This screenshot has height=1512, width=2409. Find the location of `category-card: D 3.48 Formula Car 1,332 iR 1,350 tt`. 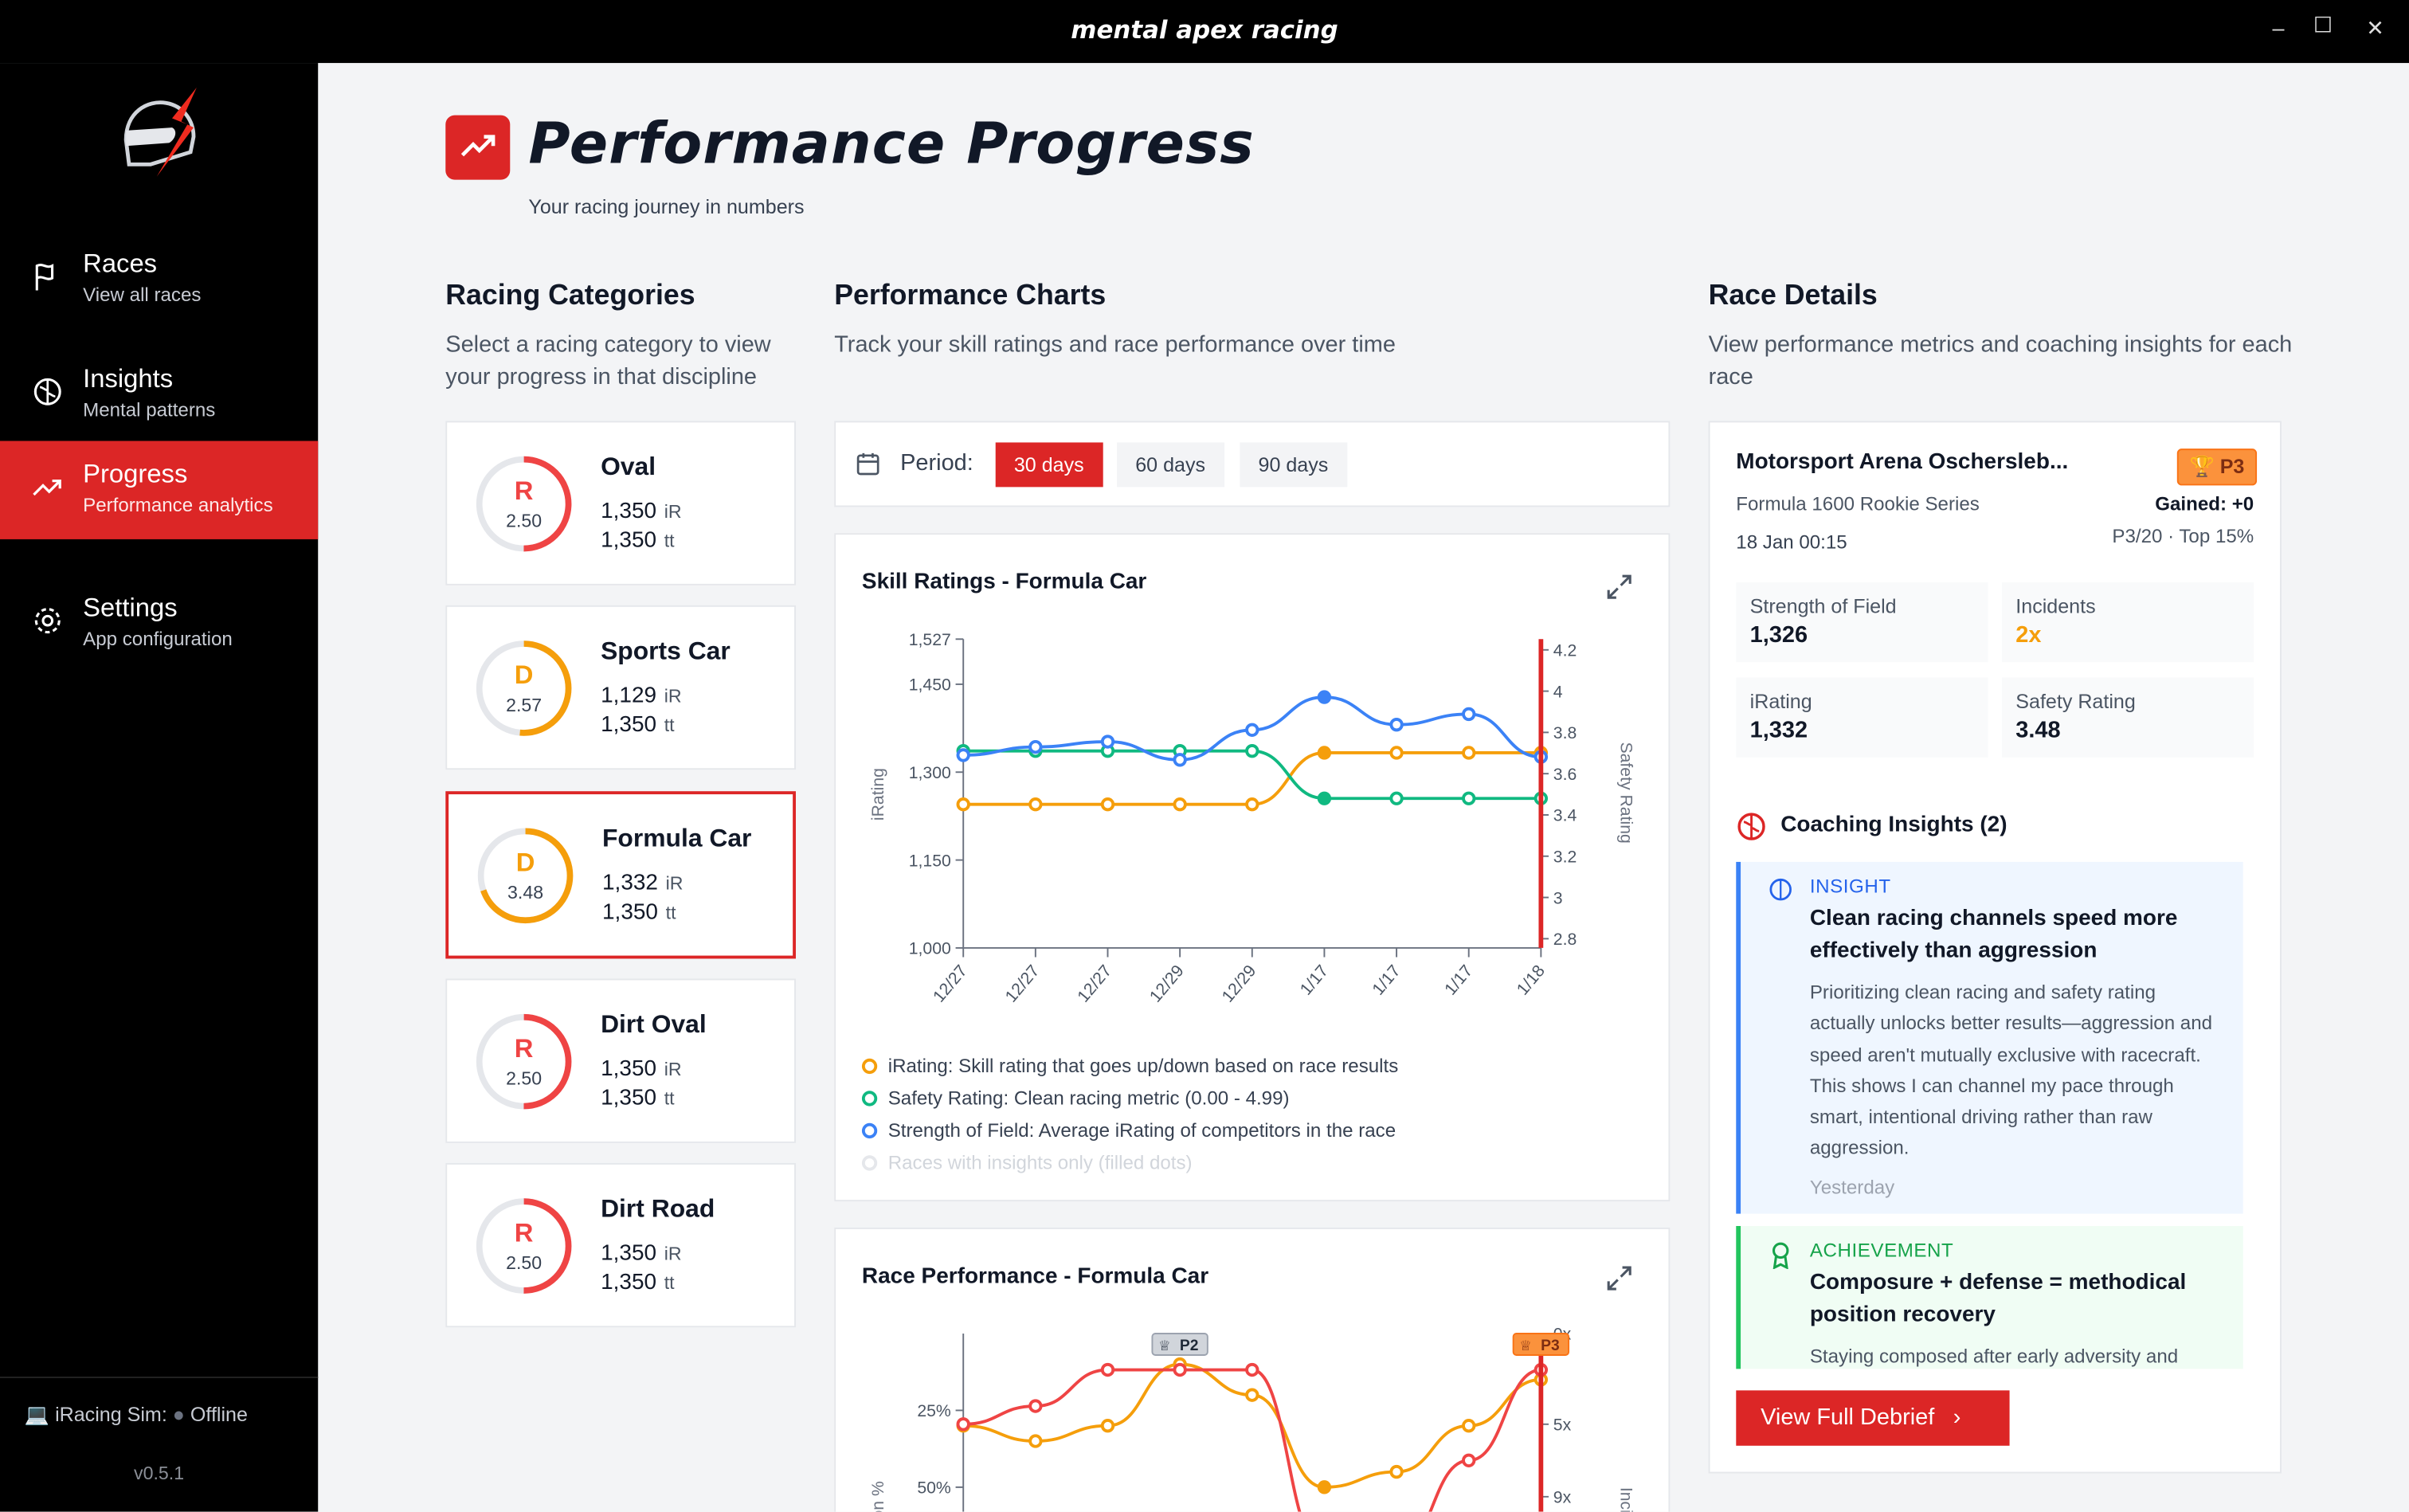

category-card: D 3.48 Formula Car 1,332 iR 1,350 tt is located at coordinates (620, 875).